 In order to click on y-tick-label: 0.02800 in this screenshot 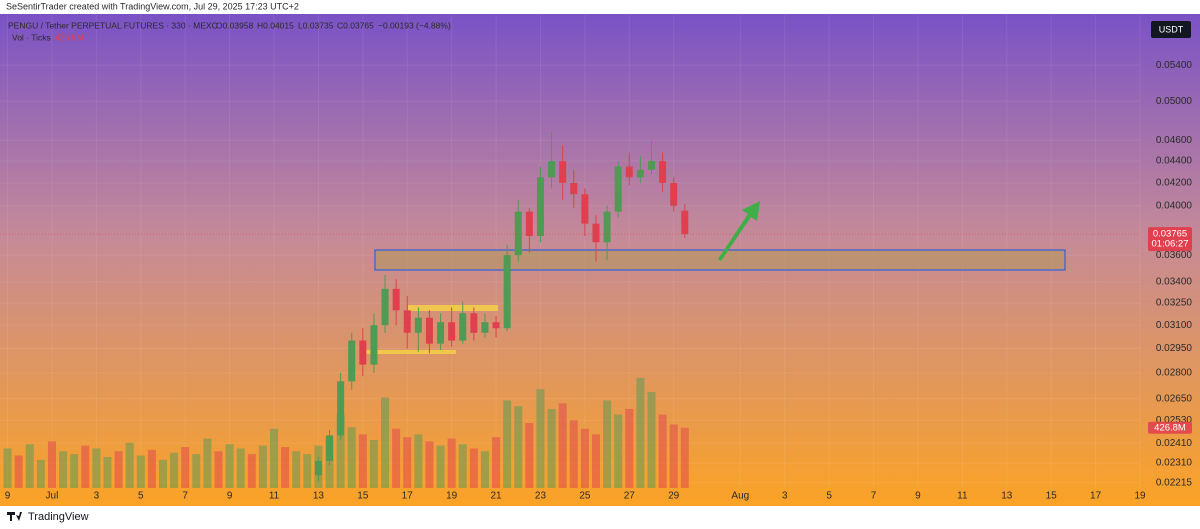, I will do `click(1174, 373)`.